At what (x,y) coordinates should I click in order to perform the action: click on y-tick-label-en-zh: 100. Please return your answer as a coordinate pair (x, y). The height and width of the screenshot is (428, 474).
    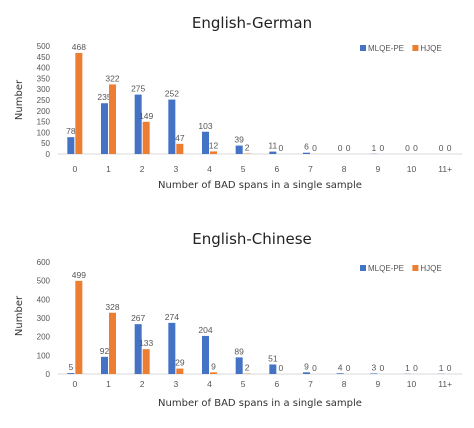
    Looking at the image, I should click on (44, 355).